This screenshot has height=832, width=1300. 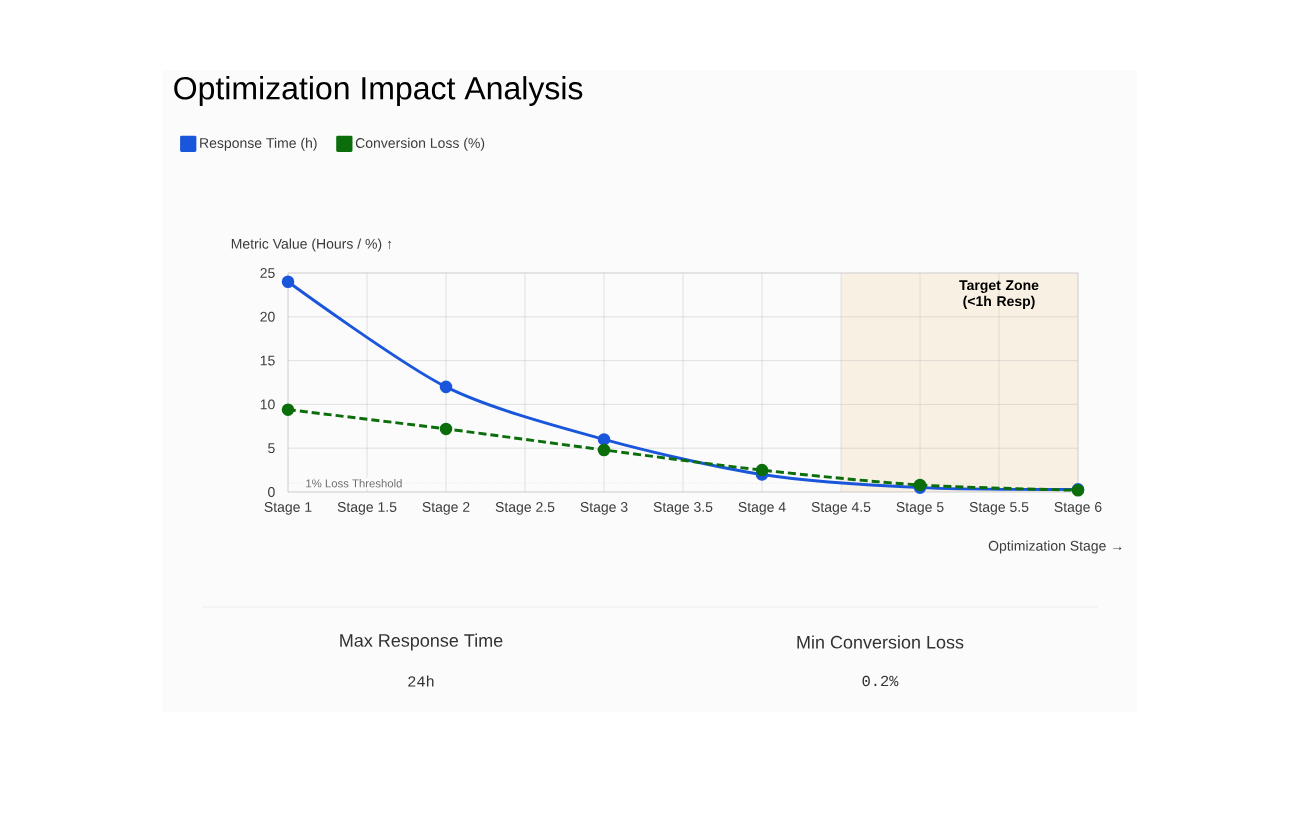 I want to click on x-tick-label: Stage 5, so click(x=920, y=508).